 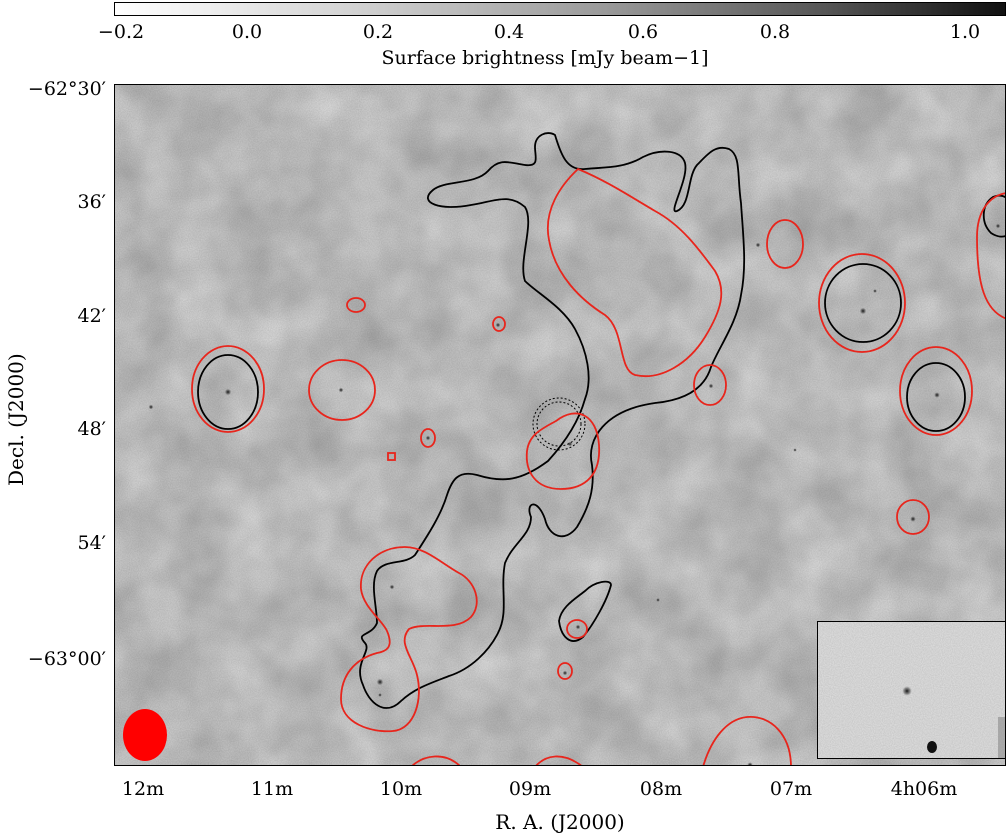 What do you see at coordinates (965, 32) in the screenshot?
I see `colorbar-tick: 1.0` at bounding box center [965, 32].